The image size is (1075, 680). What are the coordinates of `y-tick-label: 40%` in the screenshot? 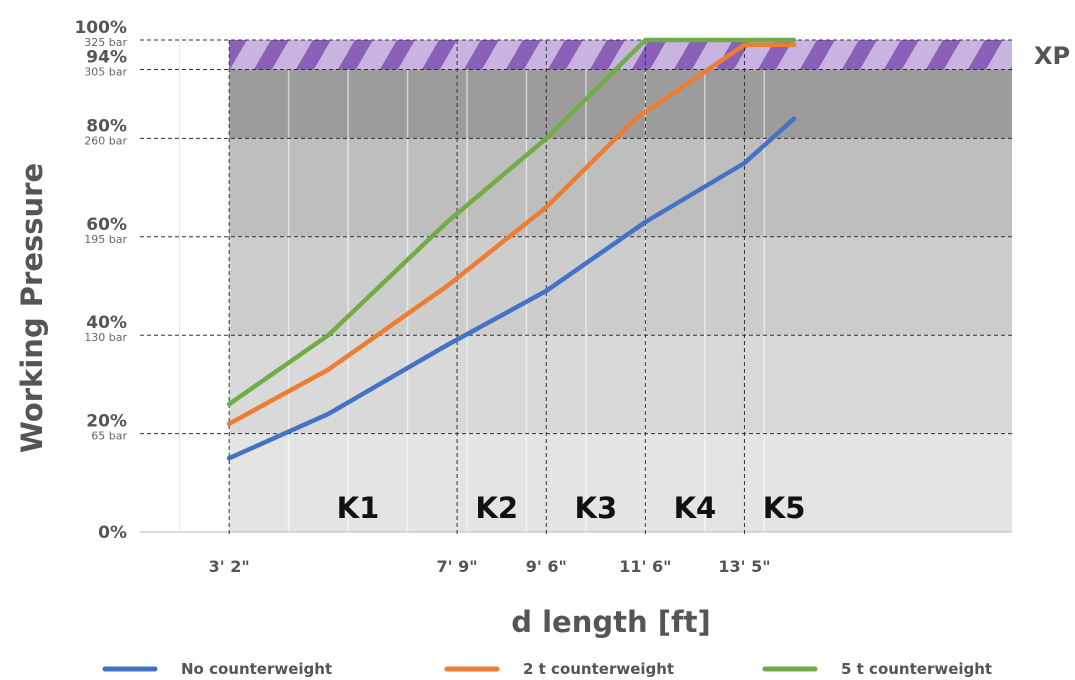 It's located at (106, 323).